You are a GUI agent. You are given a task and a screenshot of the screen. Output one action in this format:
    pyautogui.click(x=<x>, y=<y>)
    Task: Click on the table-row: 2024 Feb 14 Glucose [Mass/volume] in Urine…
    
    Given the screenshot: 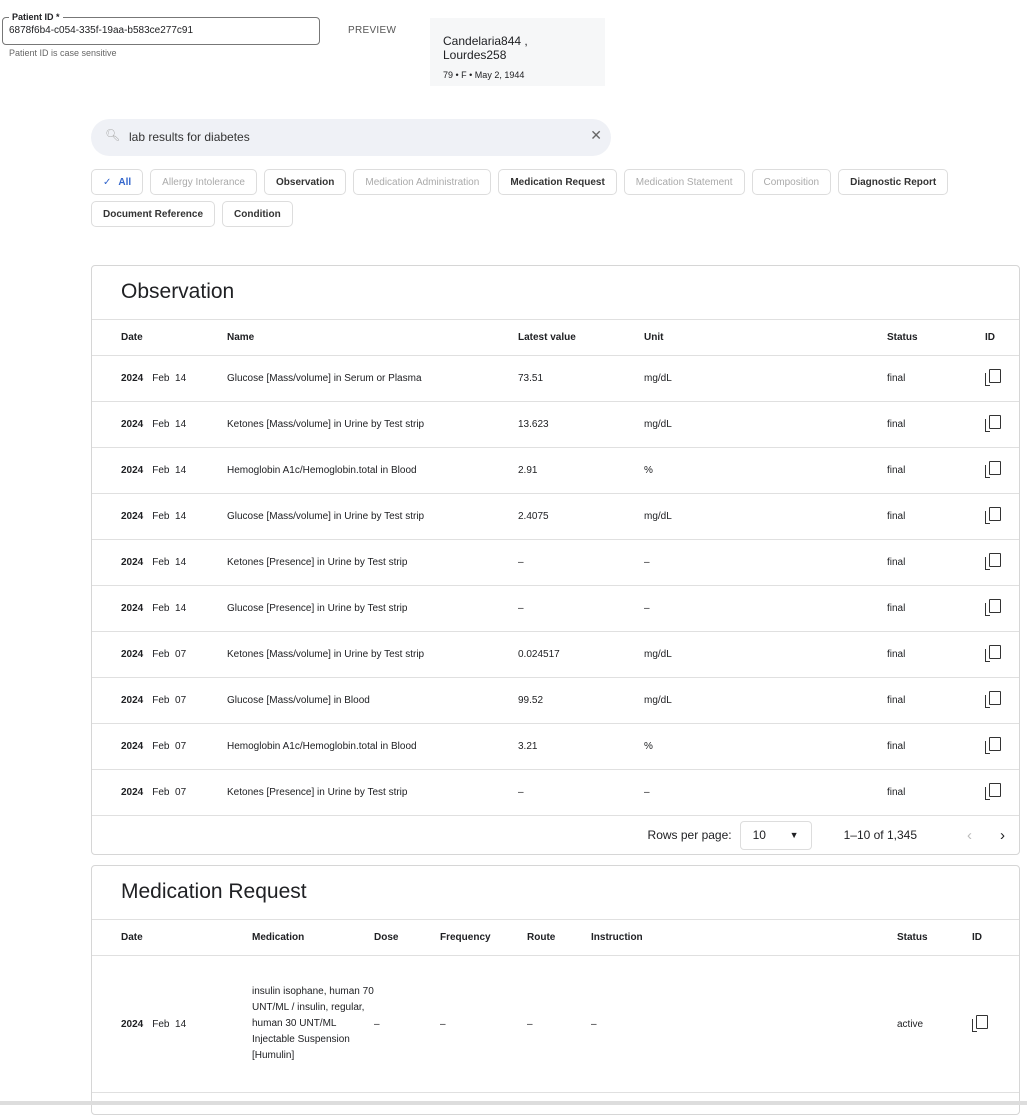 What is the action you would take?
    pyautogui.click(x=555, y=516)
    